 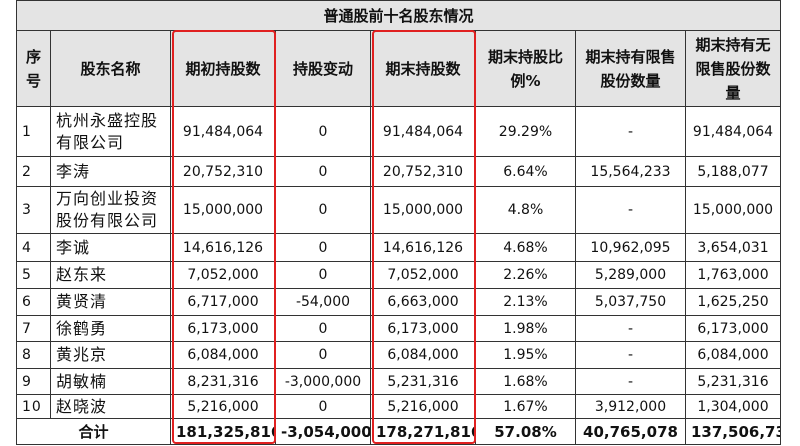 I want to click on cell: 5,231,316, so click(x=733, y=381).